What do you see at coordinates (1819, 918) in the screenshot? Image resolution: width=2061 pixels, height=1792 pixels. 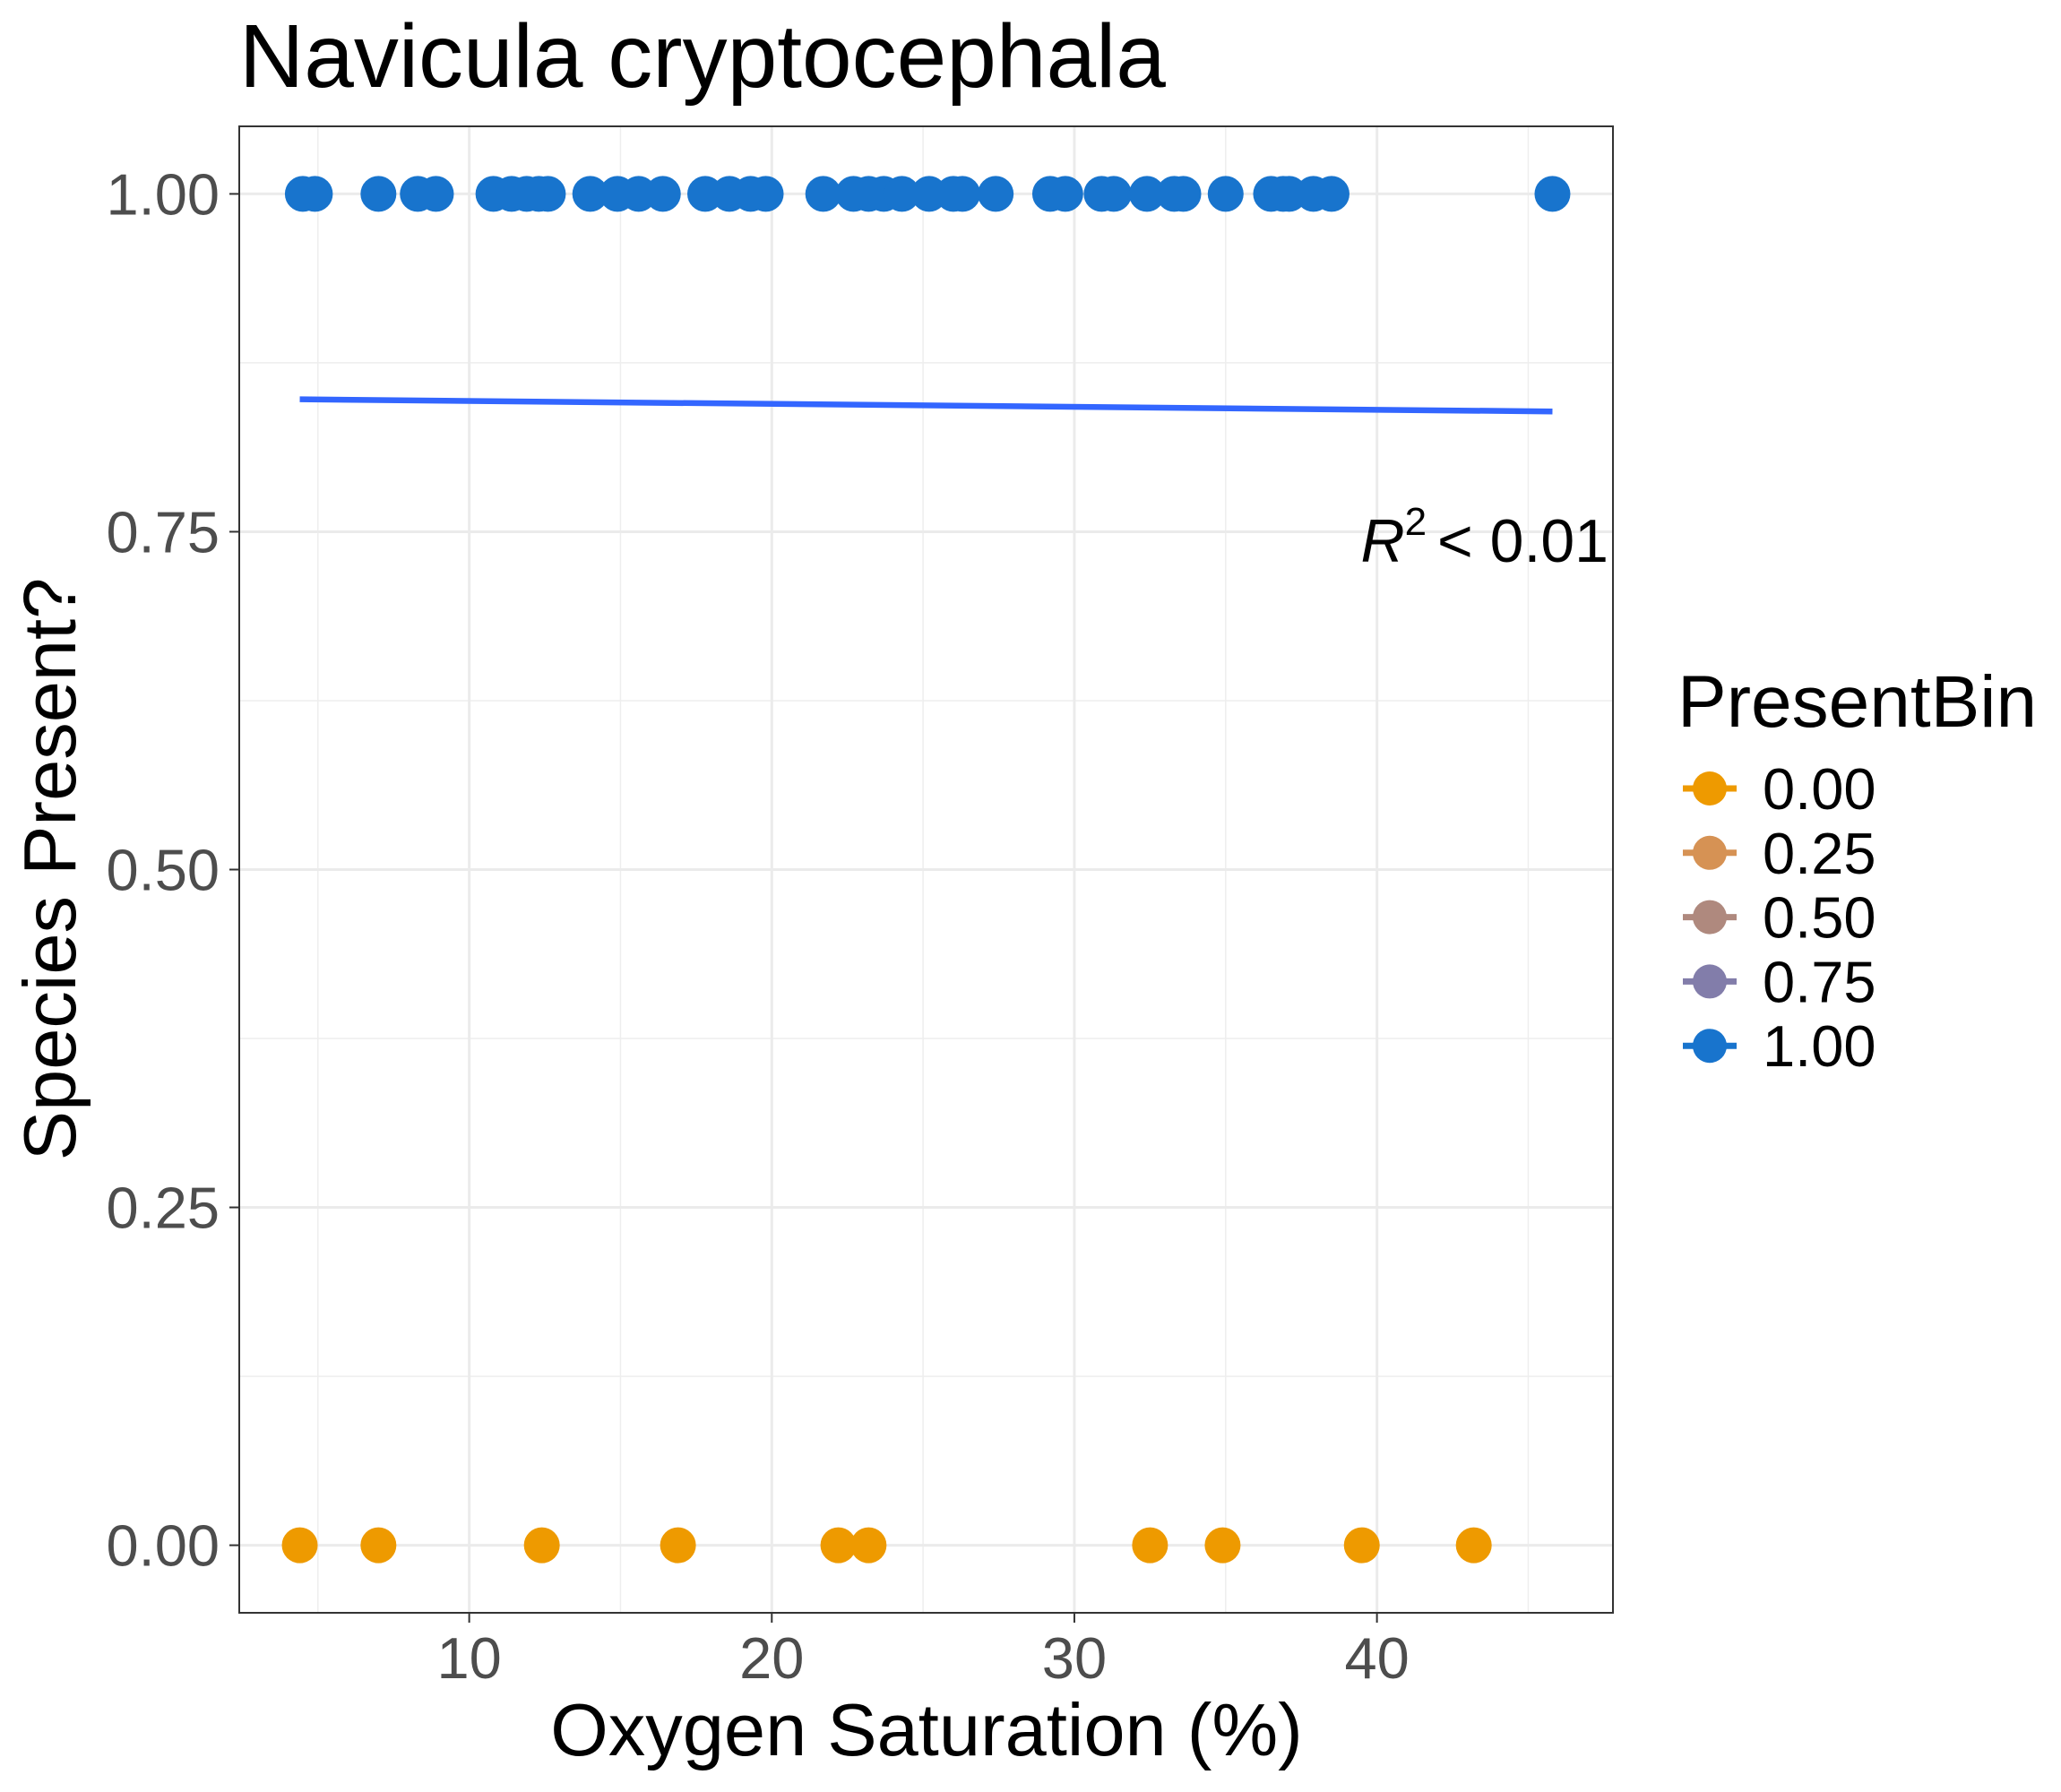 I see `legend-label: 0.50` at bounding box center [1819, 918].